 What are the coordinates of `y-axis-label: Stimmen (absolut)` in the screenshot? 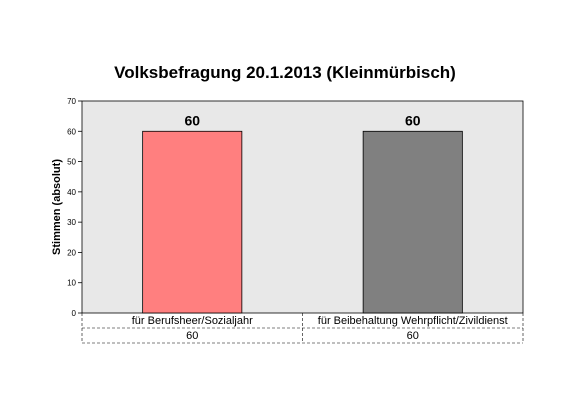 It's located at (57, 207).